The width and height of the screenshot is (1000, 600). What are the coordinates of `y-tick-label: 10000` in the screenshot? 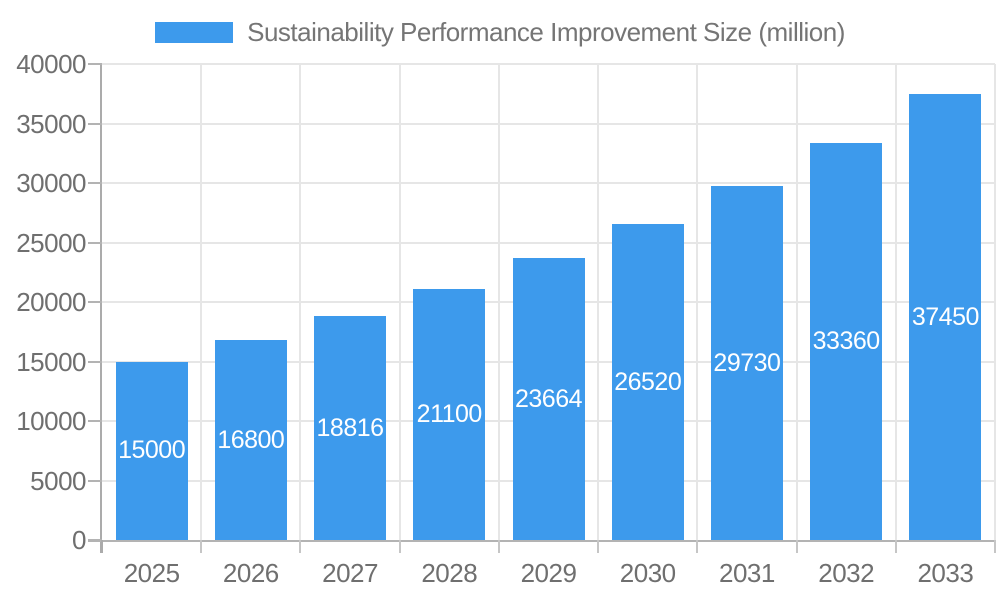 It's located at (51, 421).